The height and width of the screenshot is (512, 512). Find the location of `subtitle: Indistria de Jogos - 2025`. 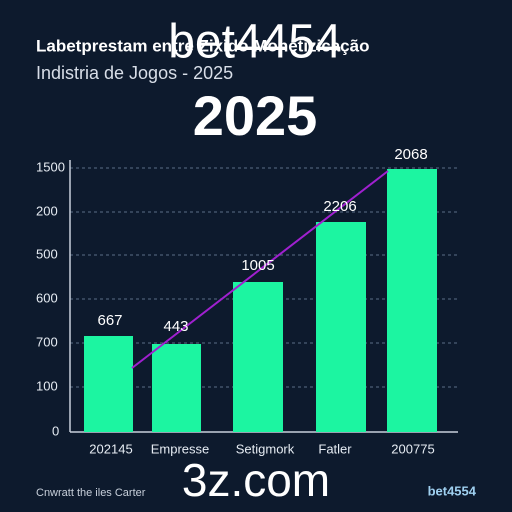

subtitle: Indistria de Jogos - 2025 is located at coordinates (134, 73).